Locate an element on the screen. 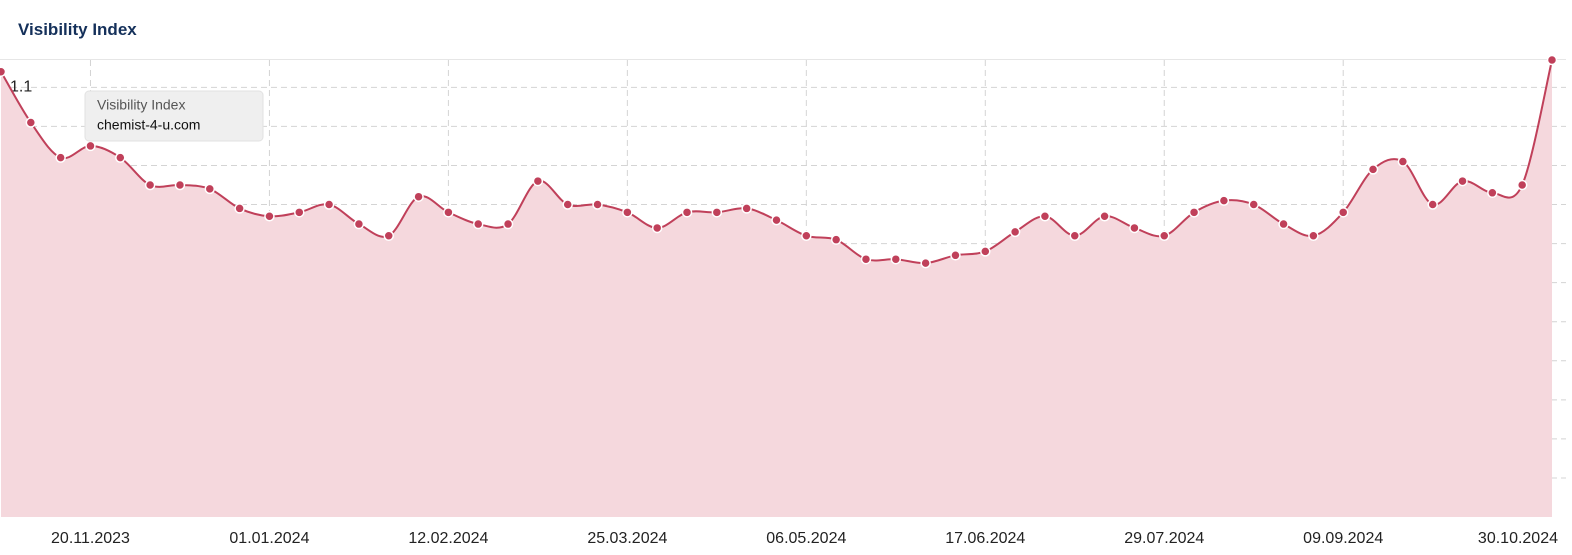 The image size is (1572, 555). x-tick-label: 01.01.2024 is located at coordinates (269, 538).